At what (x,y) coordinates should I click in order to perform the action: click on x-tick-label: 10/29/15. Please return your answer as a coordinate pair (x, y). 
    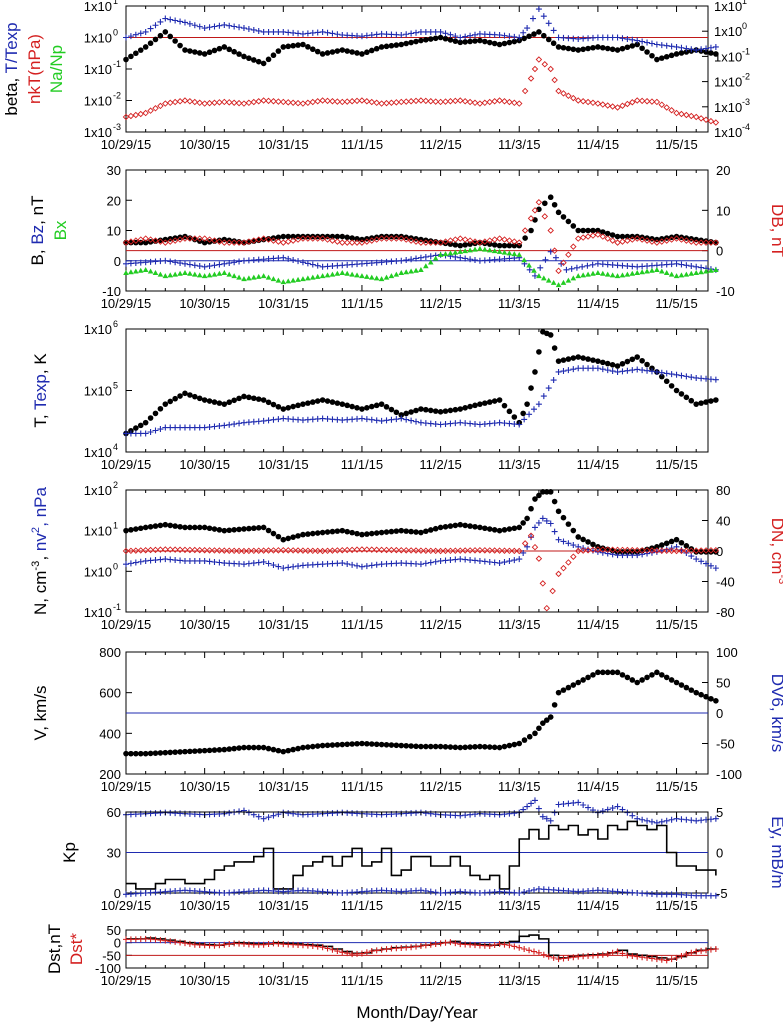
    Looking at the image, I should click on (126, 464).